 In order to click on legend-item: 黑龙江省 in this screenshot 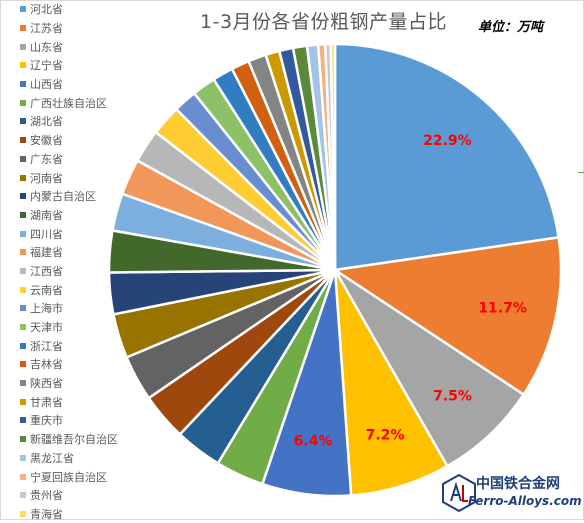, I will do `click(95, 458)`.